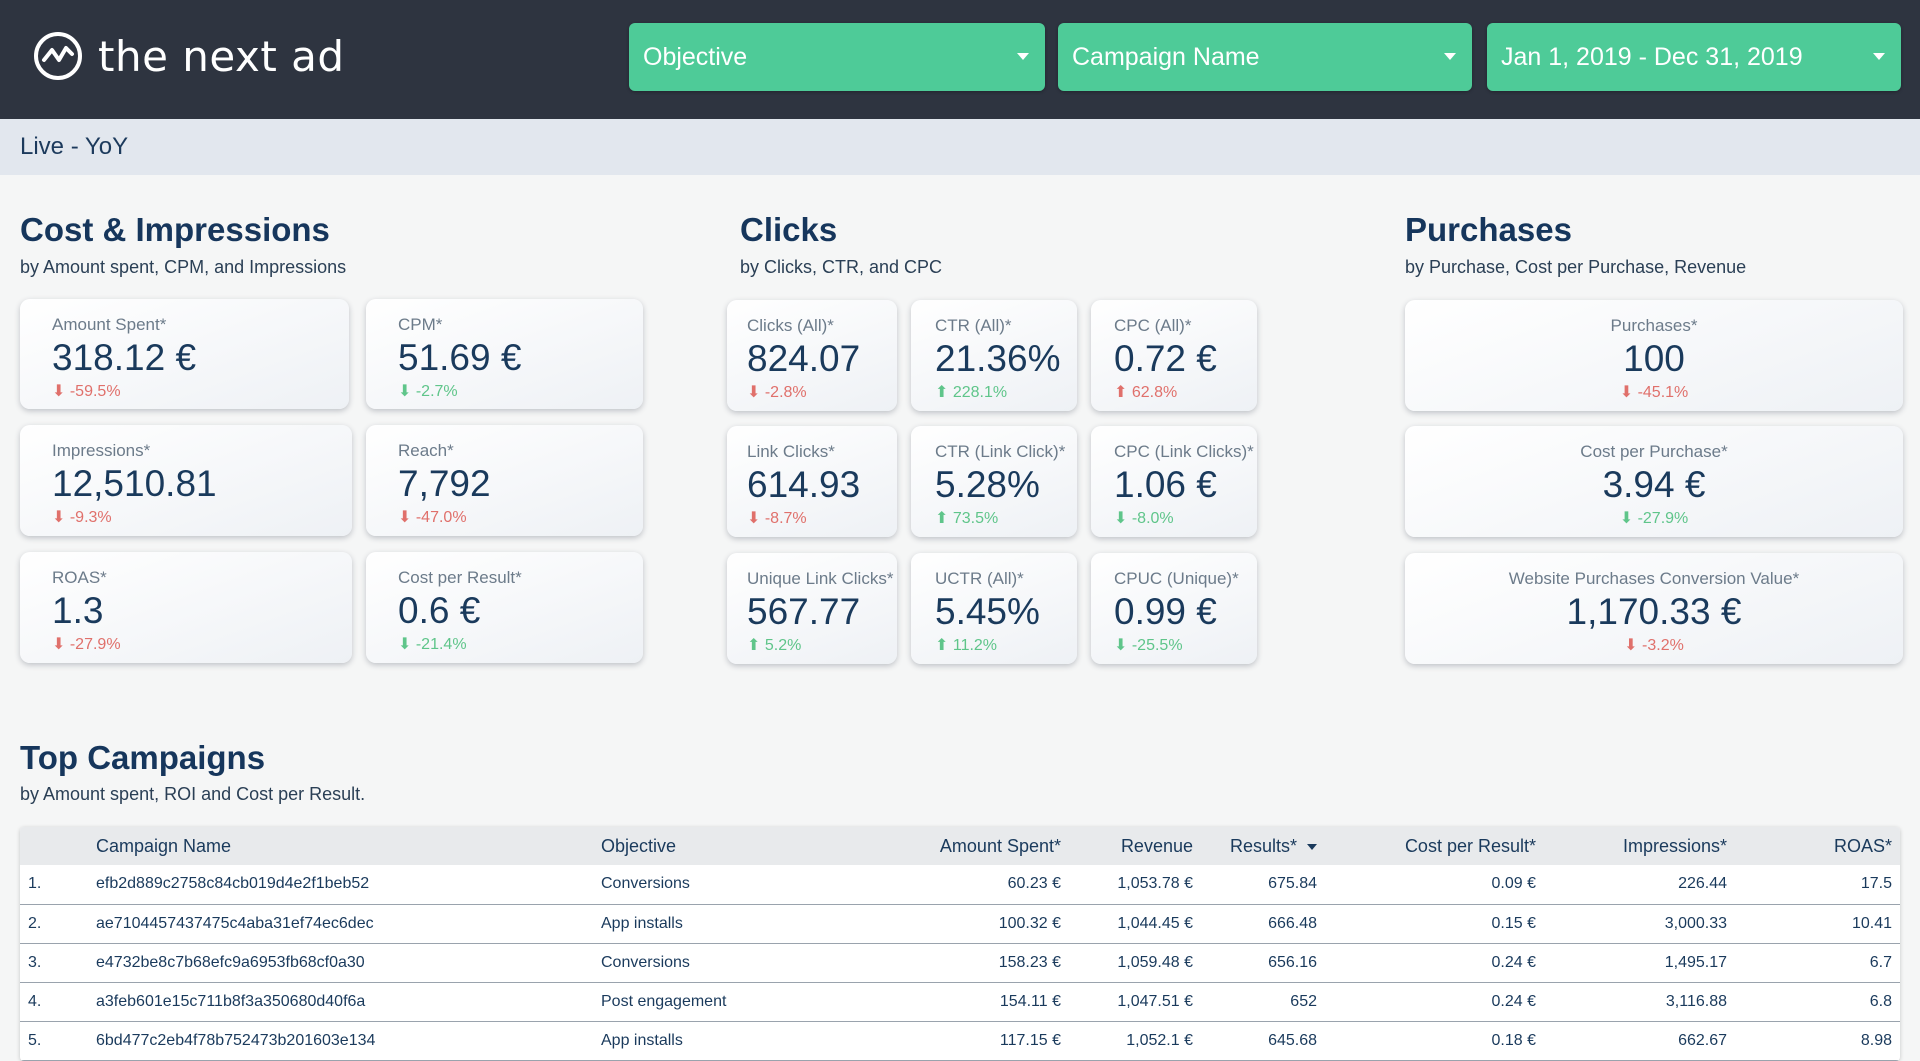  Describe the element at coordinates (960, 147) in the screenshot. I see `sub-header: Live - YoY` at that location.